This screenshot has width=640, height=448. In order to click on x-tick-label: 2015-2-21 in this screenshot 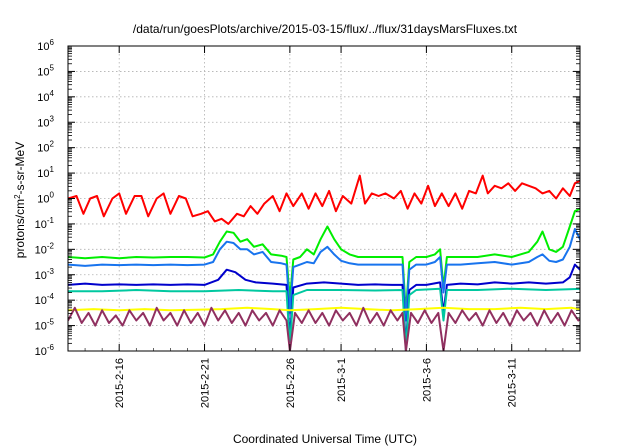, I will do `click(206, 383)`.